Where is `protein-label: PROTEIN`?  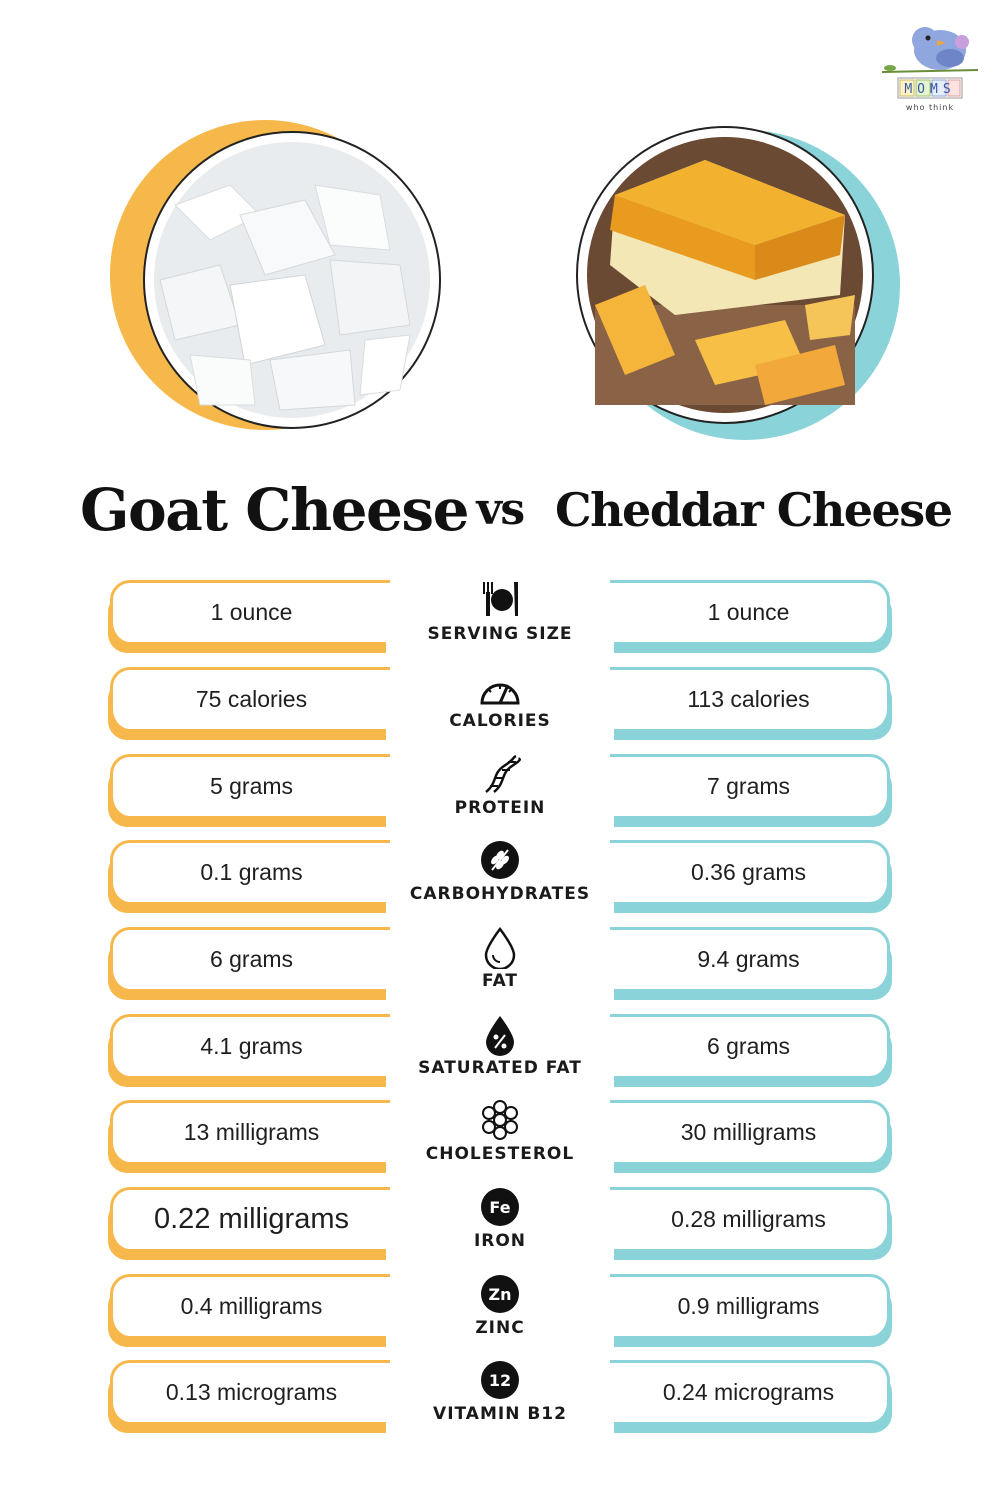
protein-label: PROTEIN is located at coordinates (500, 808).